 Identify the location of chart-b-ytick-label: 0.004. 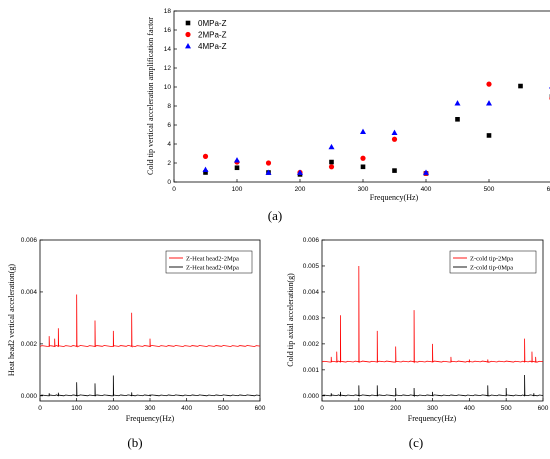
(29, 292).